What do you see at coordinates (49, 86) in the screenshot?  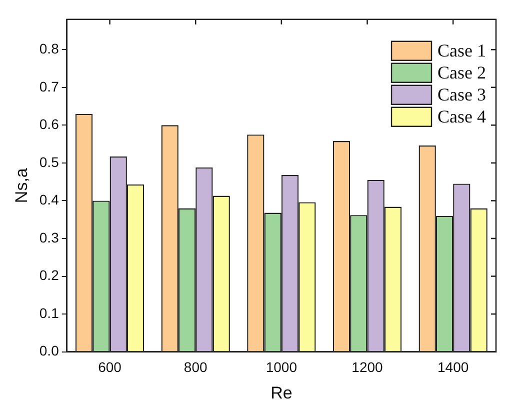 I see `y-tick-label: 0.7` at bounding box center [49, 86].